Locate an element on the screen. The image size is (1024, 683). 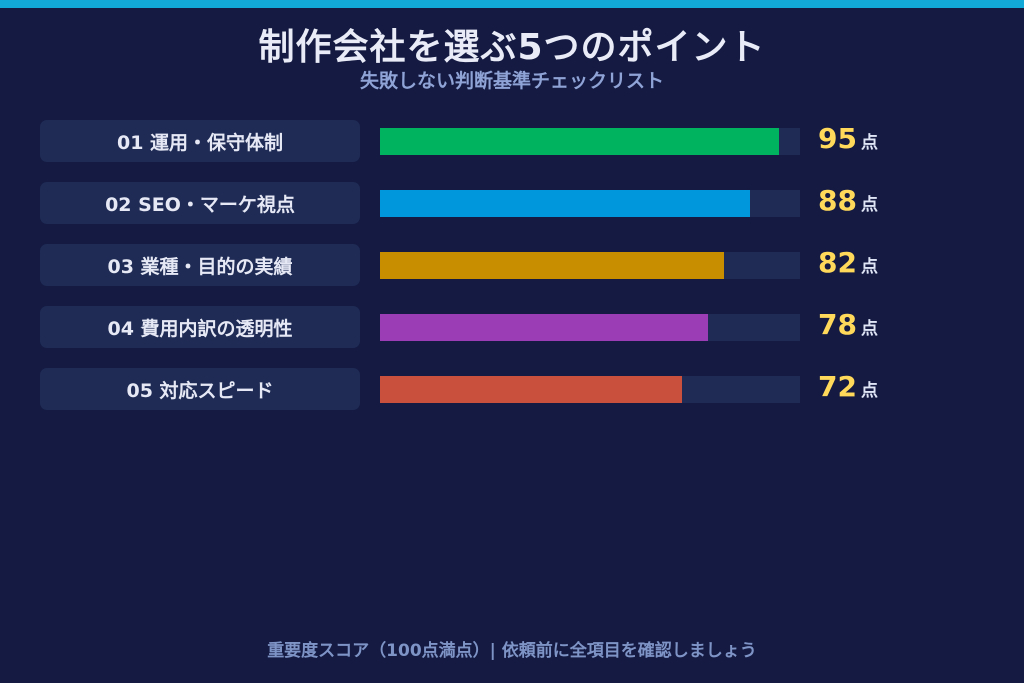
score-label: 78 点 is located at coordinates (848, 328).